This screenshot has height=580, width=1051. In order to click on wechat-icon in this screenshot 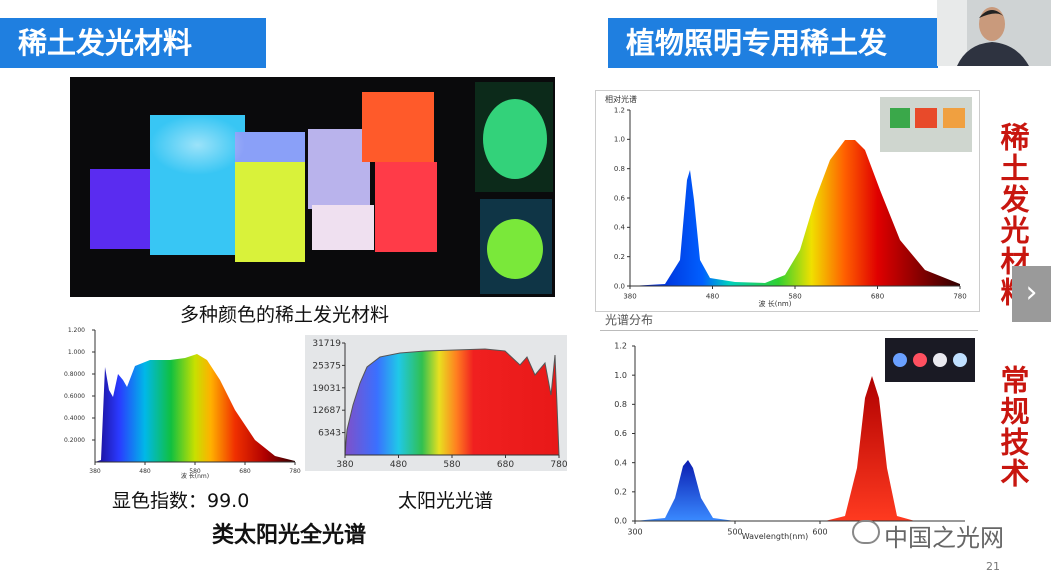, I will do `click(866, 532)`.